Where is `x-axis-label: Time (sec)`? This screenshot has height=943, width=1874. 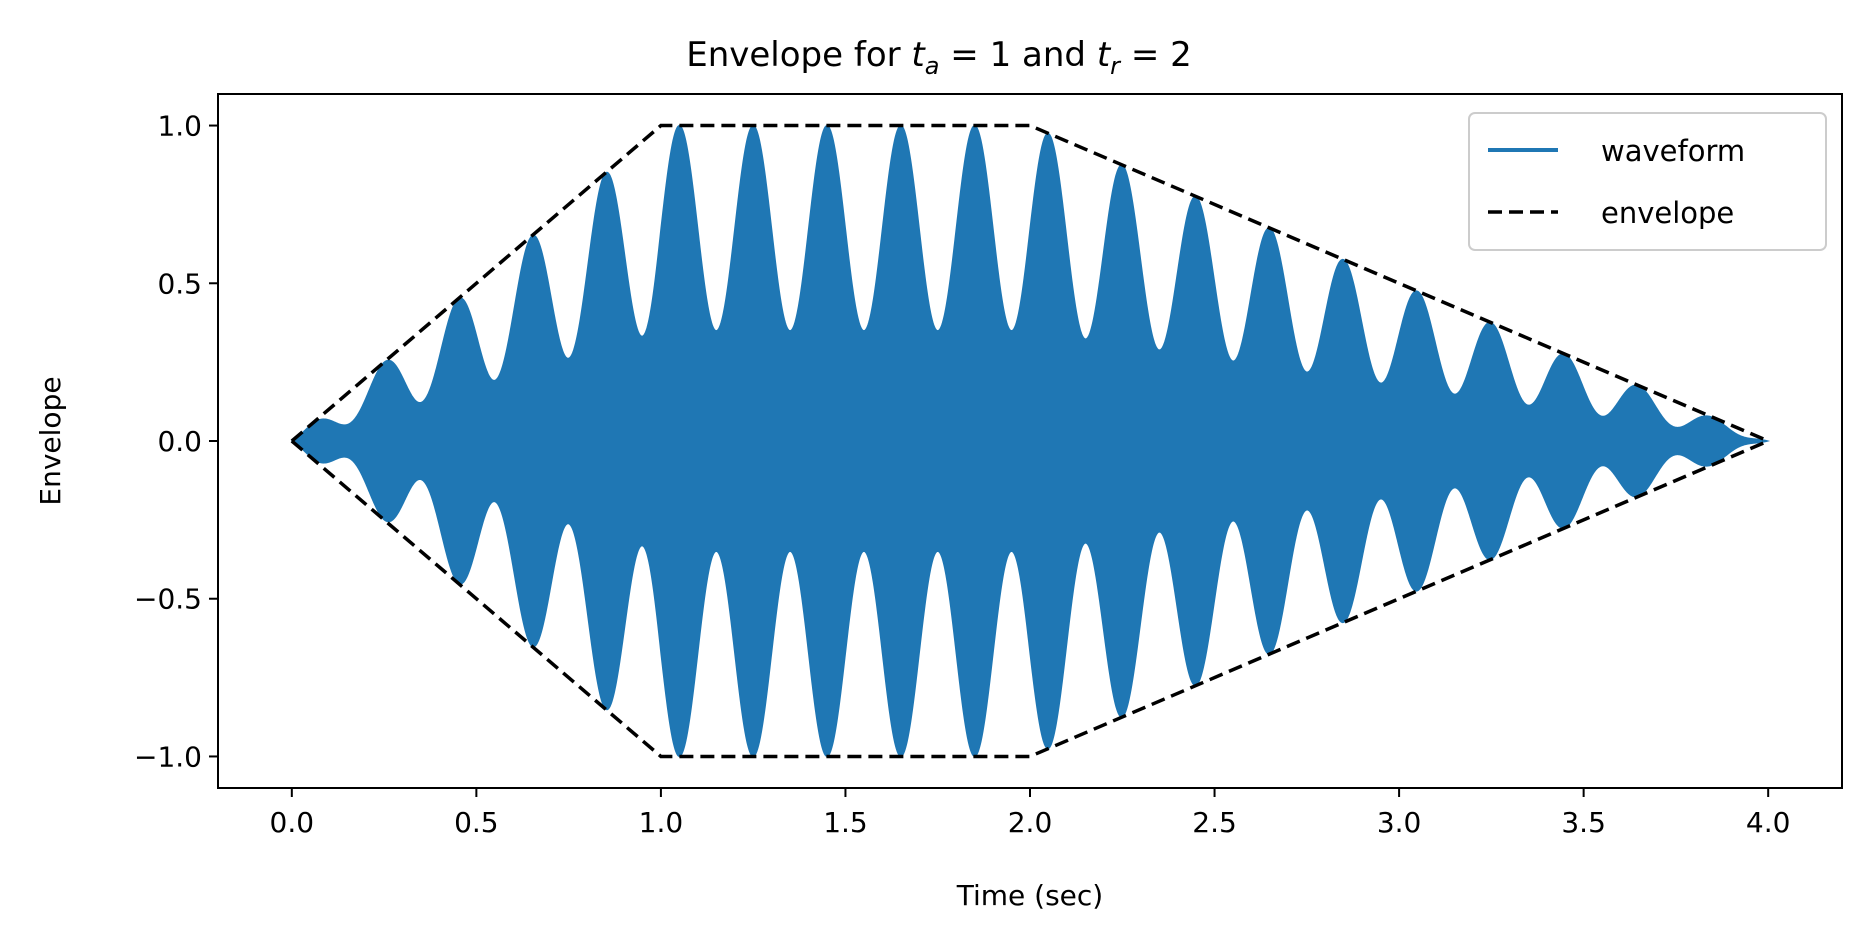
x-axis-label: Time (sec) is located at coordinates (1029, 895).